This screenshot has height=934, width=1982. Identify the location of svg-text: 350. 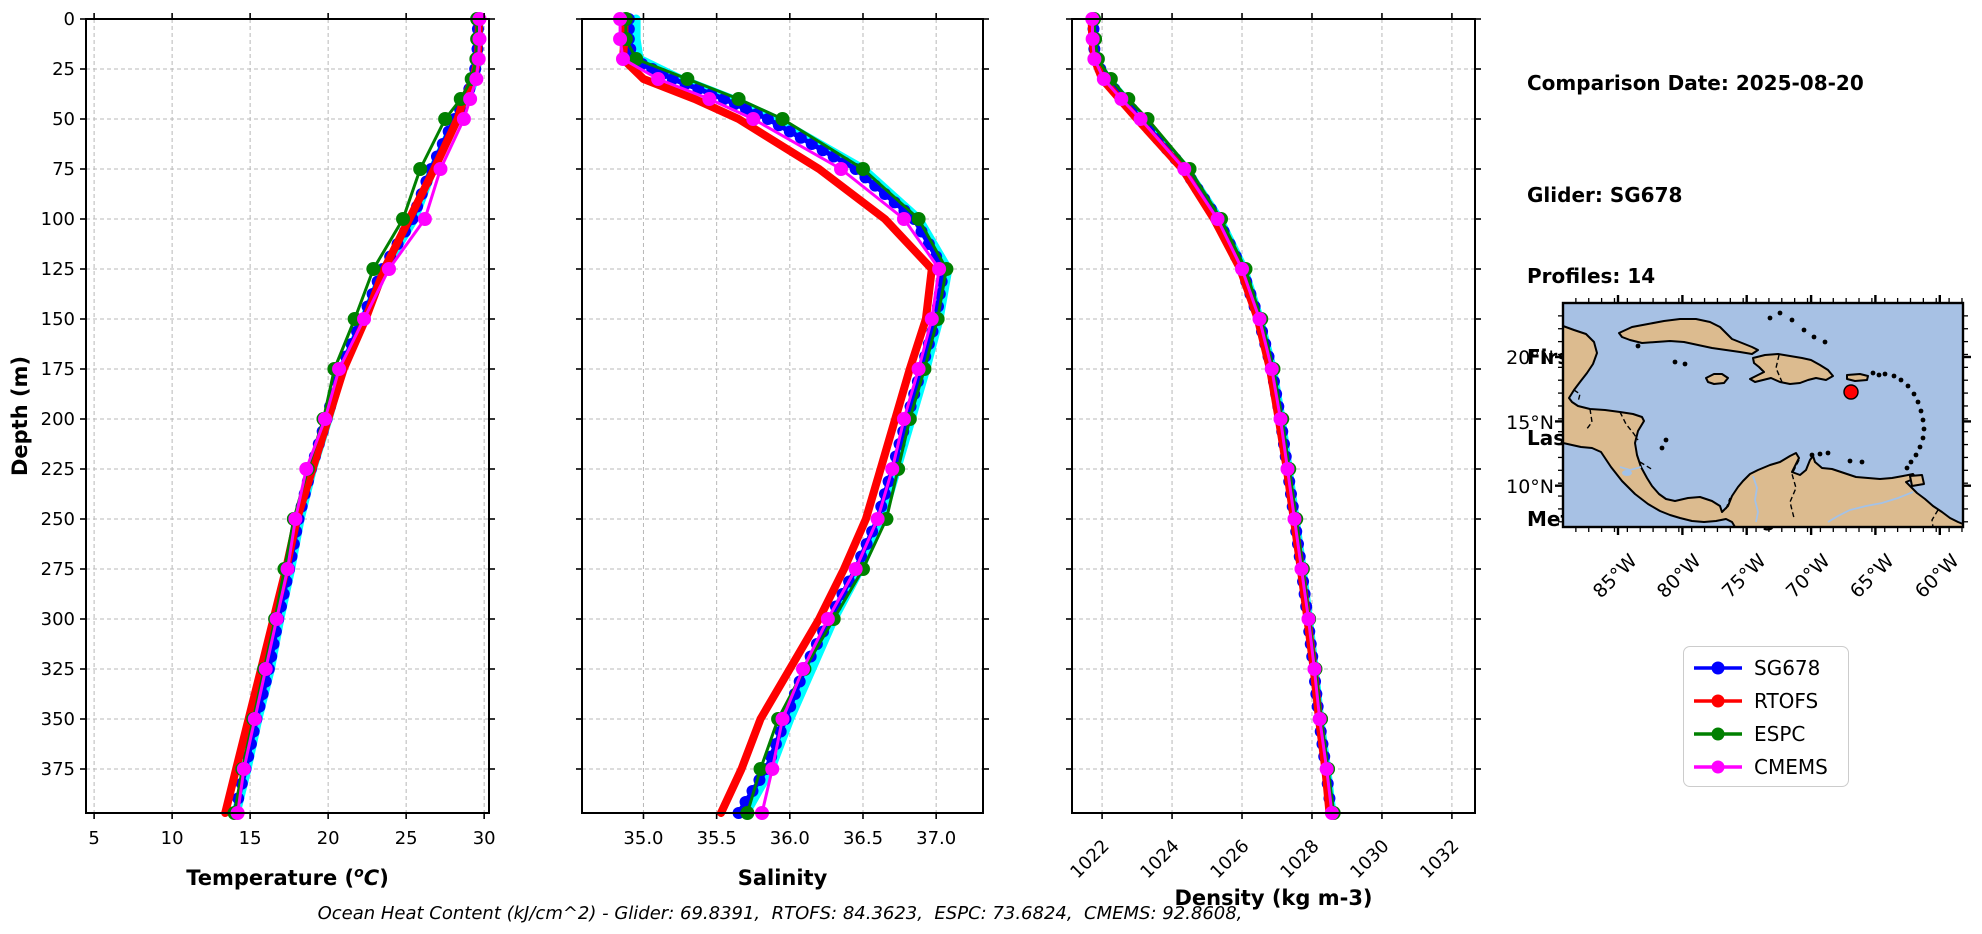
(58, 719).